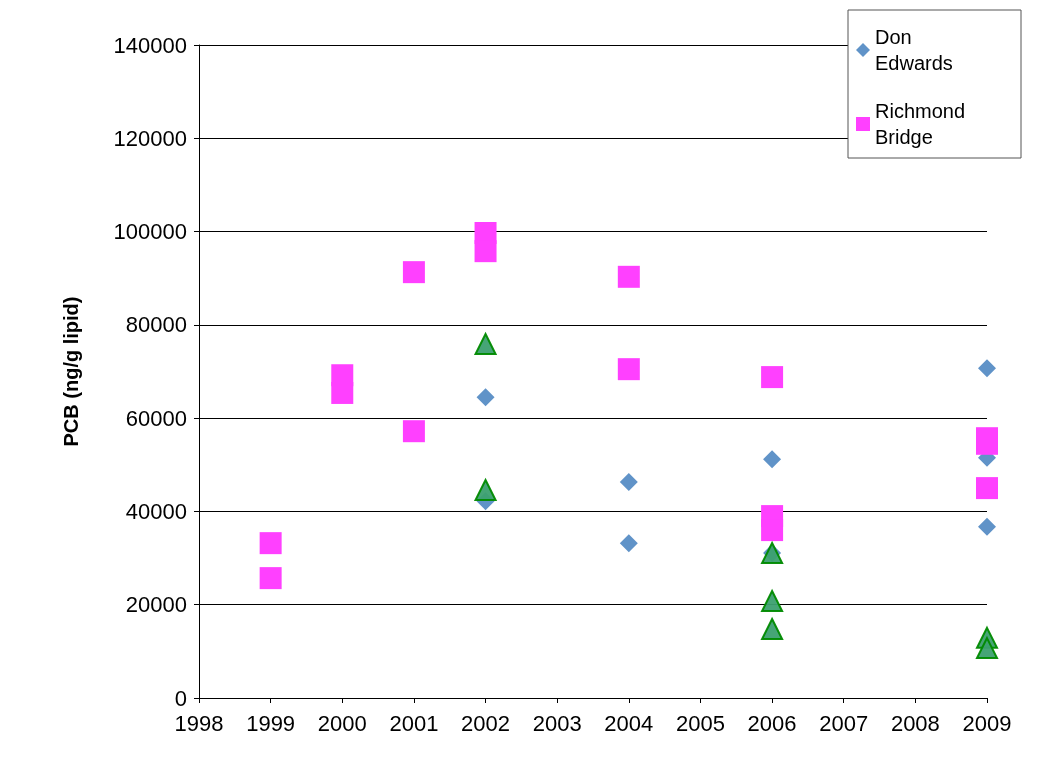  I want to click on x-tick-label: 1999, so click(271, 723).